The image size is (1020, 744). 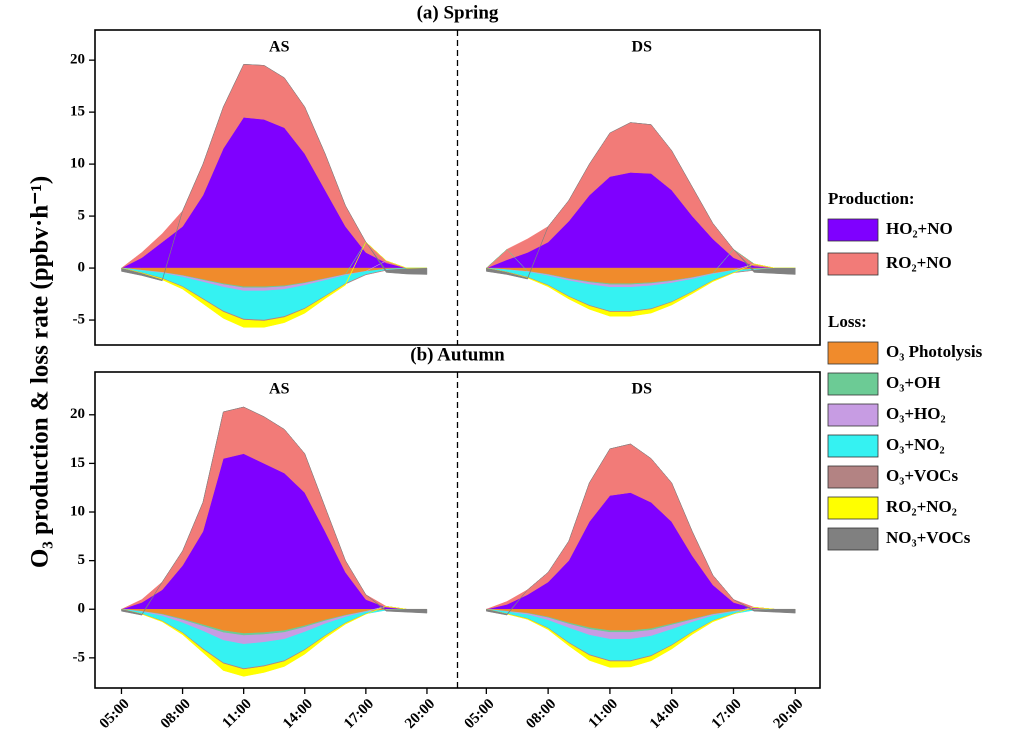 I want to click on panel-title: (b) Autumn, so click(x=457, y=354).